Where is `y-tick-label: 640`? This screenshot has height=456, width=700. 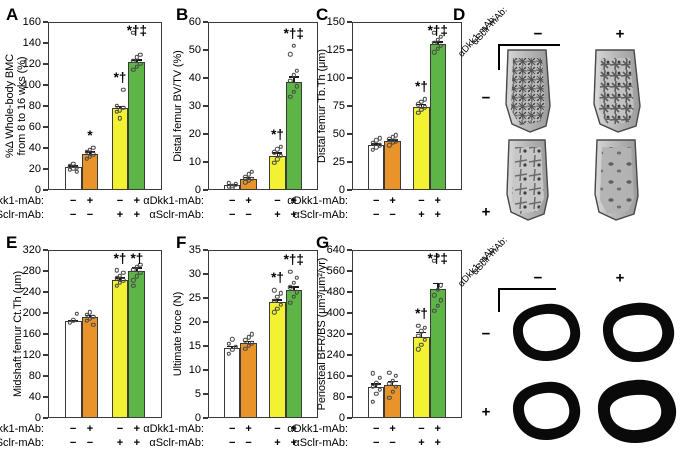
y-tick-label: 640 is located at coordinates (335, 250).